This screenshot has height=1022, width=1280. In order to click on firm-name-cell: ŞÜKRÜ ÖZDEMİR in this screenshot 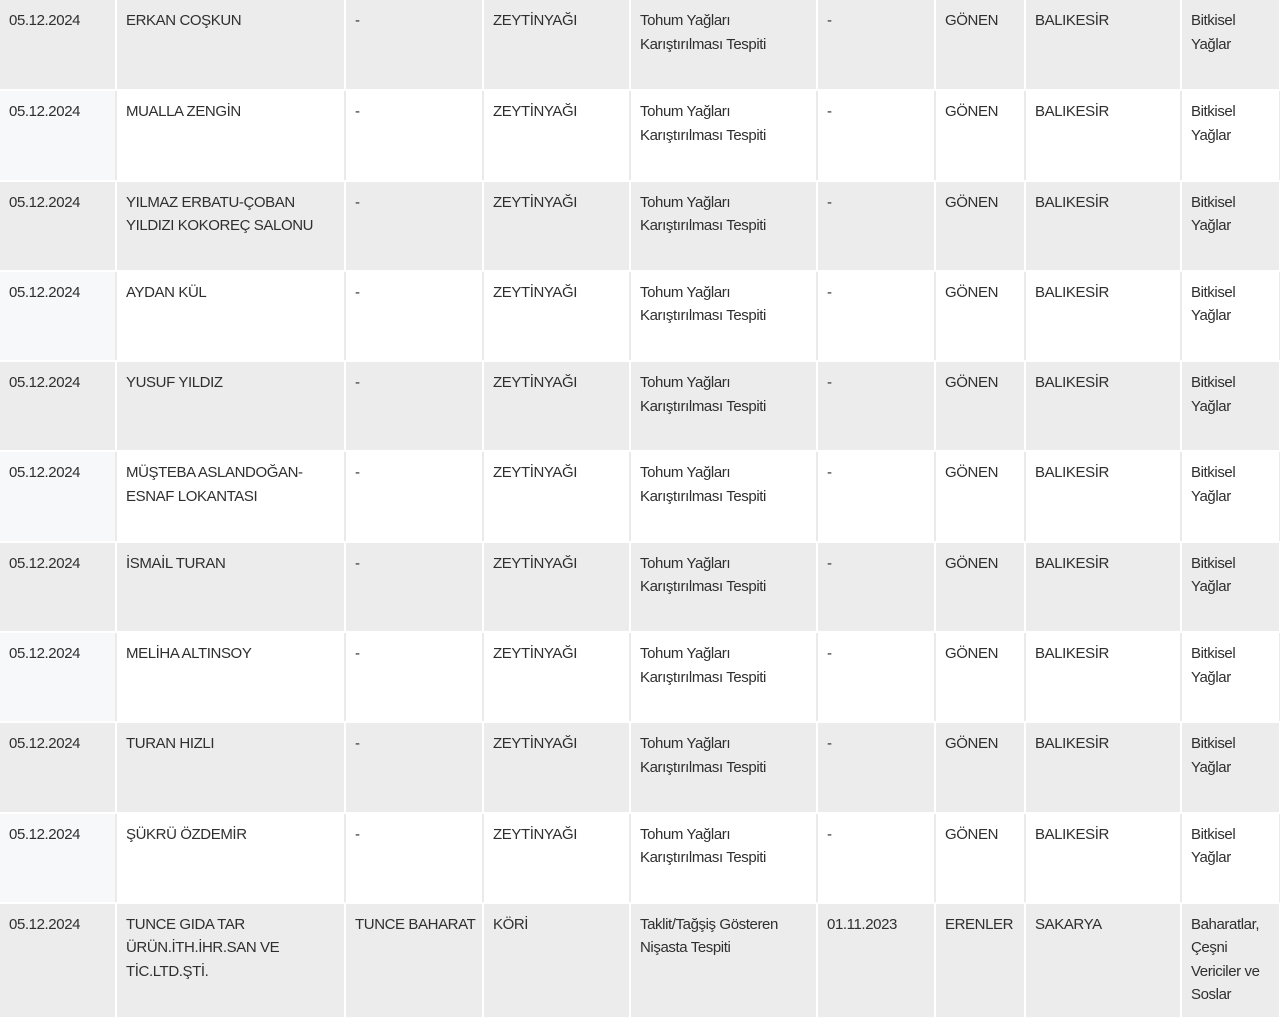, I will do `click(231, 858)`.